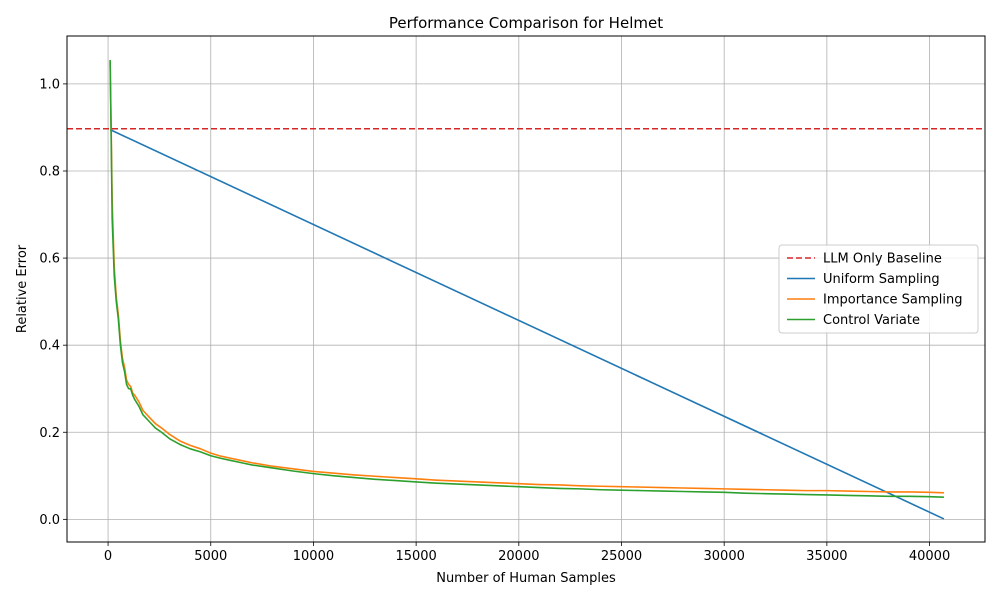 Image resolution: width=1000 pixels, height=600 pixels. I want to click on legend-label: Uniform Sampling, so click(881, 279).